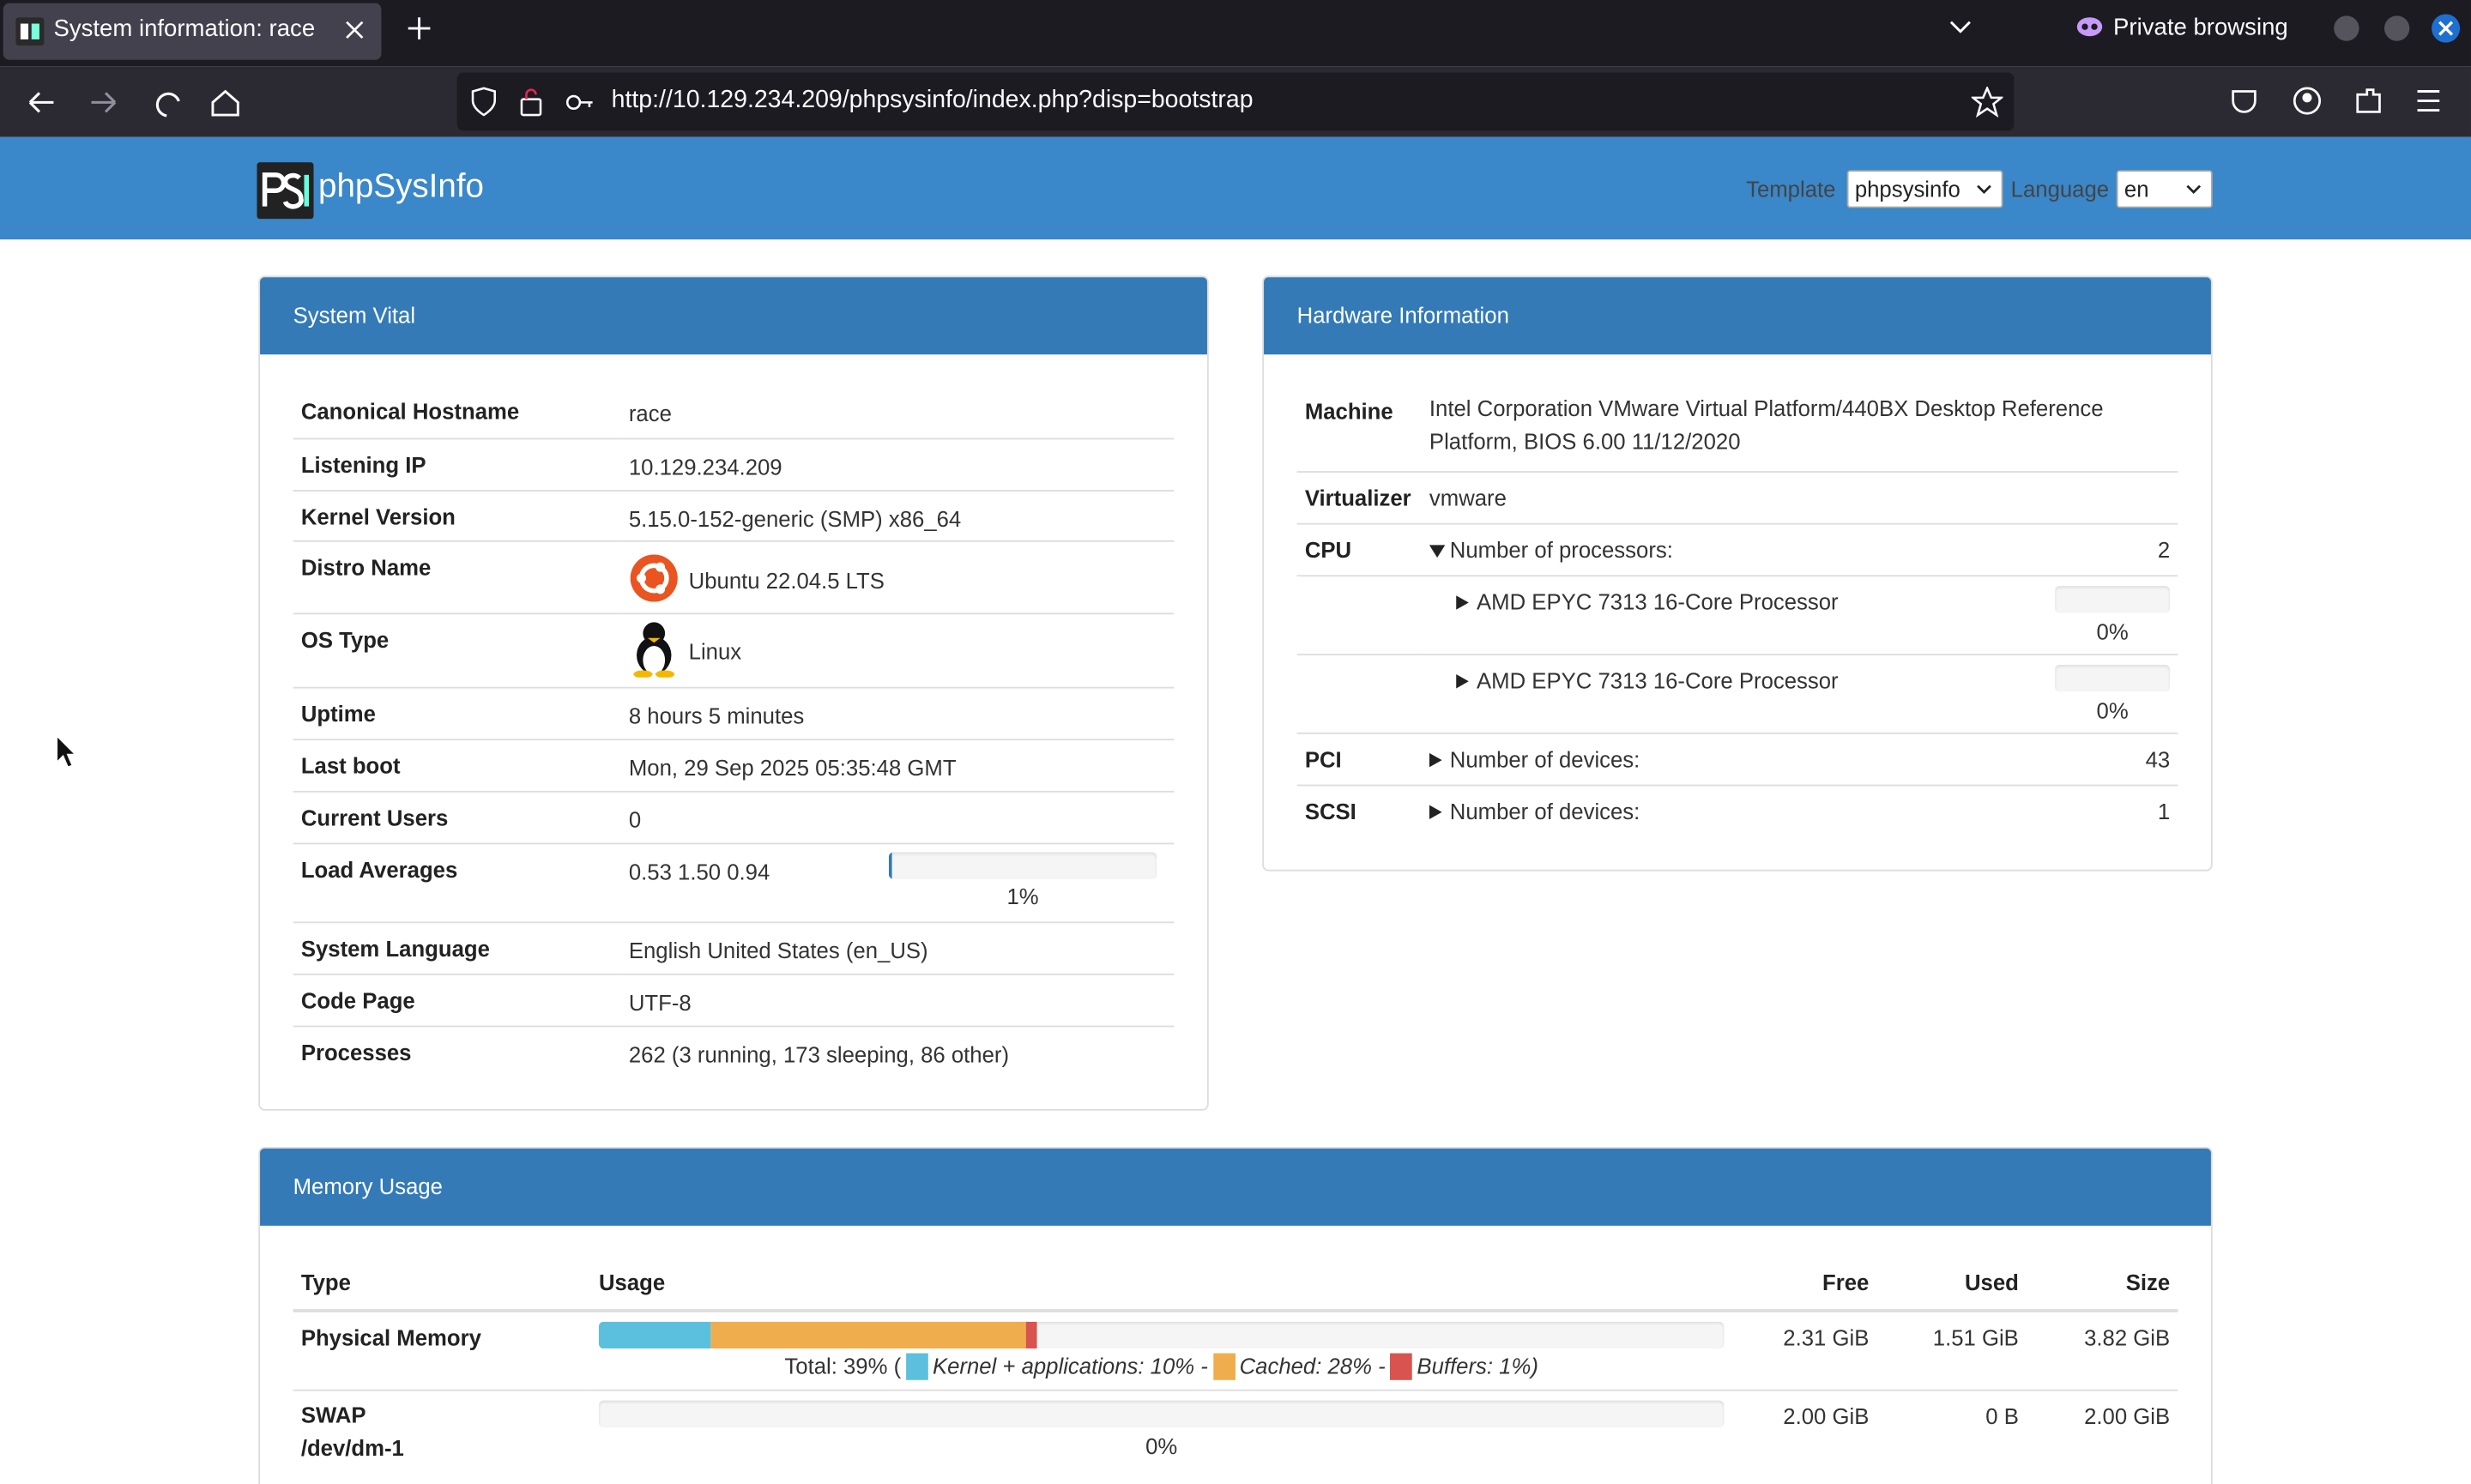  I want to click on browser-tab: System information: race, so click(192, 31).